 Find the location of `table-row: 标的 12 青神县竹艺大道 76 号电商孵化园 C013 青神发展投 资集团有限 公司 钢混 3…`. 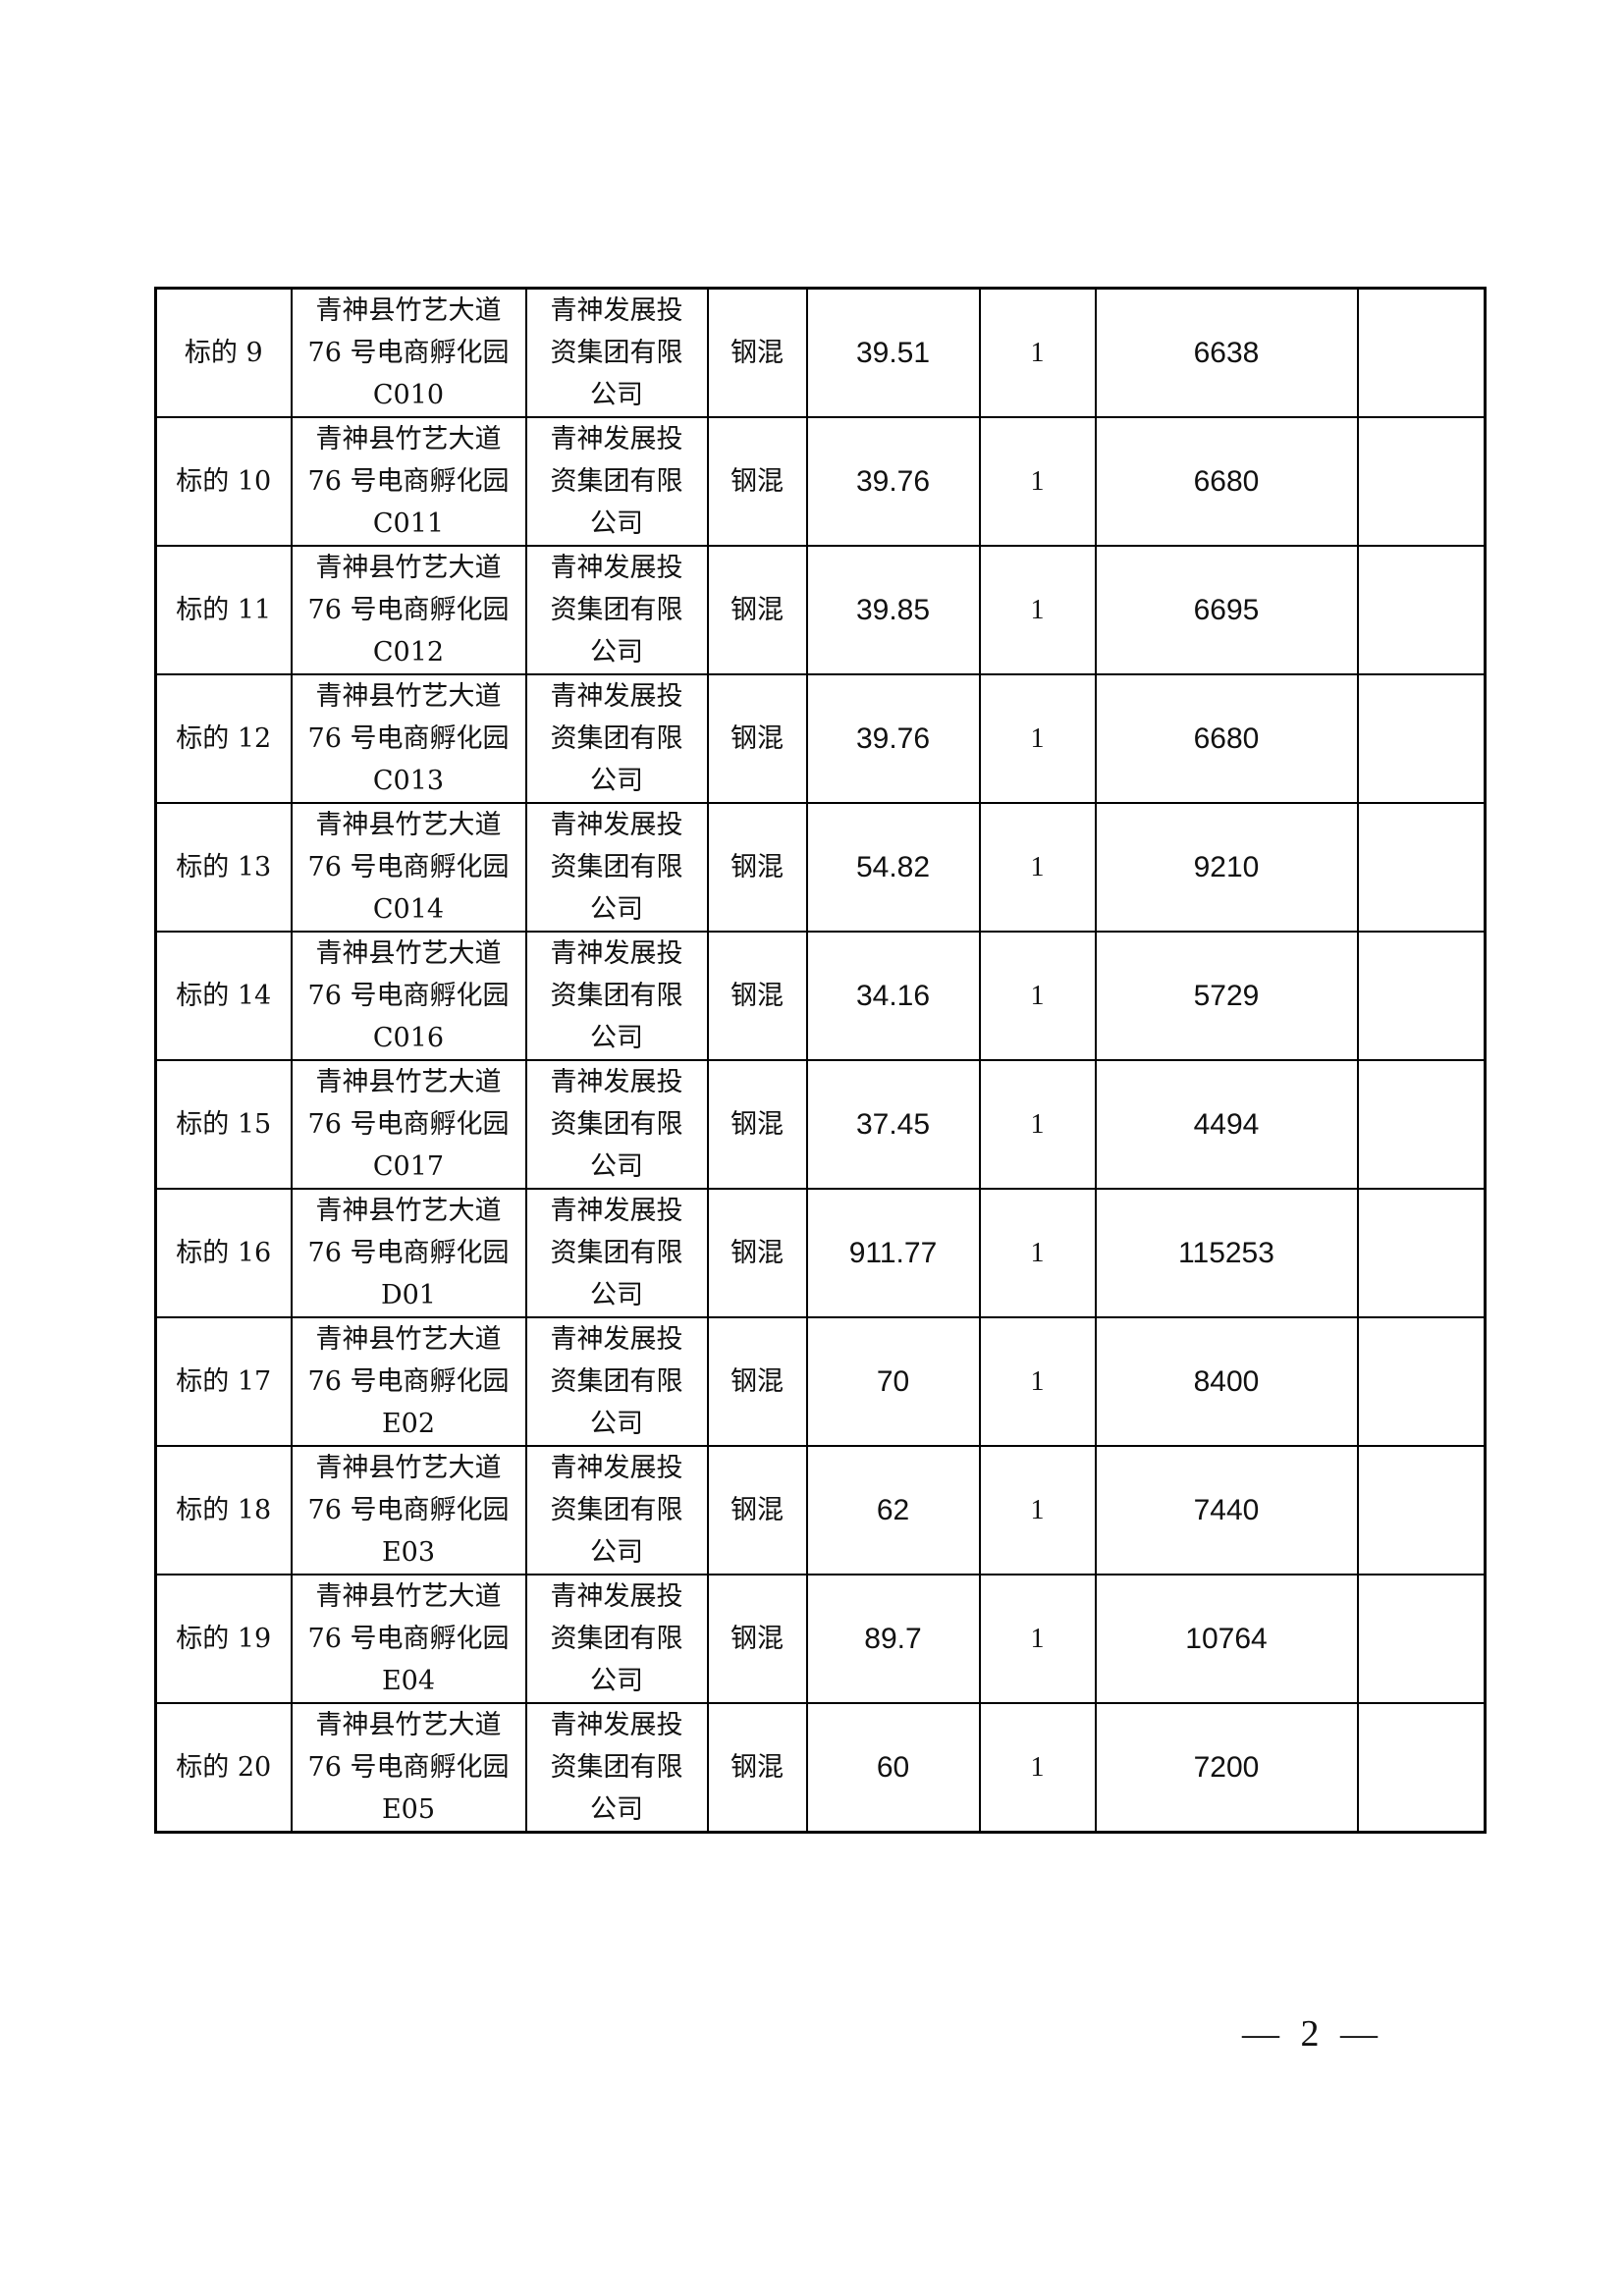

table-row: 标的 12 青神县竹艺大道 76 号电商孵化园 C013 青神发展投 资集团有限 公司 钢混 3… is located at coordinates (820, 738).